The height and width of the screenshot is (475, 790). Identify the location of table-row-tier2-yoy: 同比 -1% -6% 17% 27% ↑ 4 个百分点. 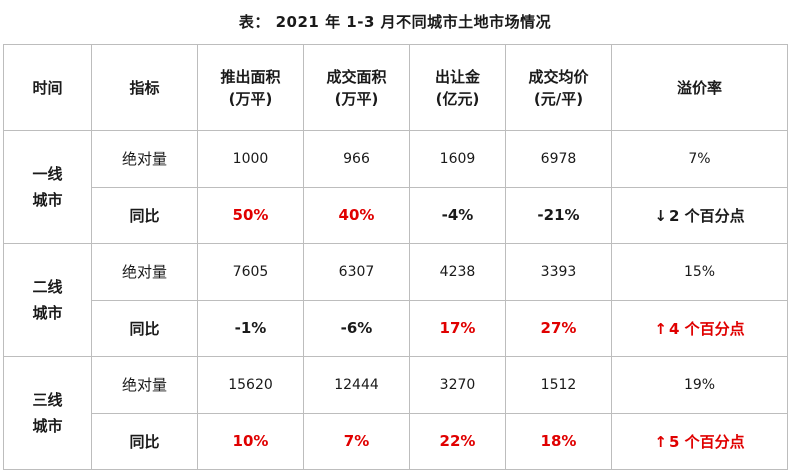
(396, 328).